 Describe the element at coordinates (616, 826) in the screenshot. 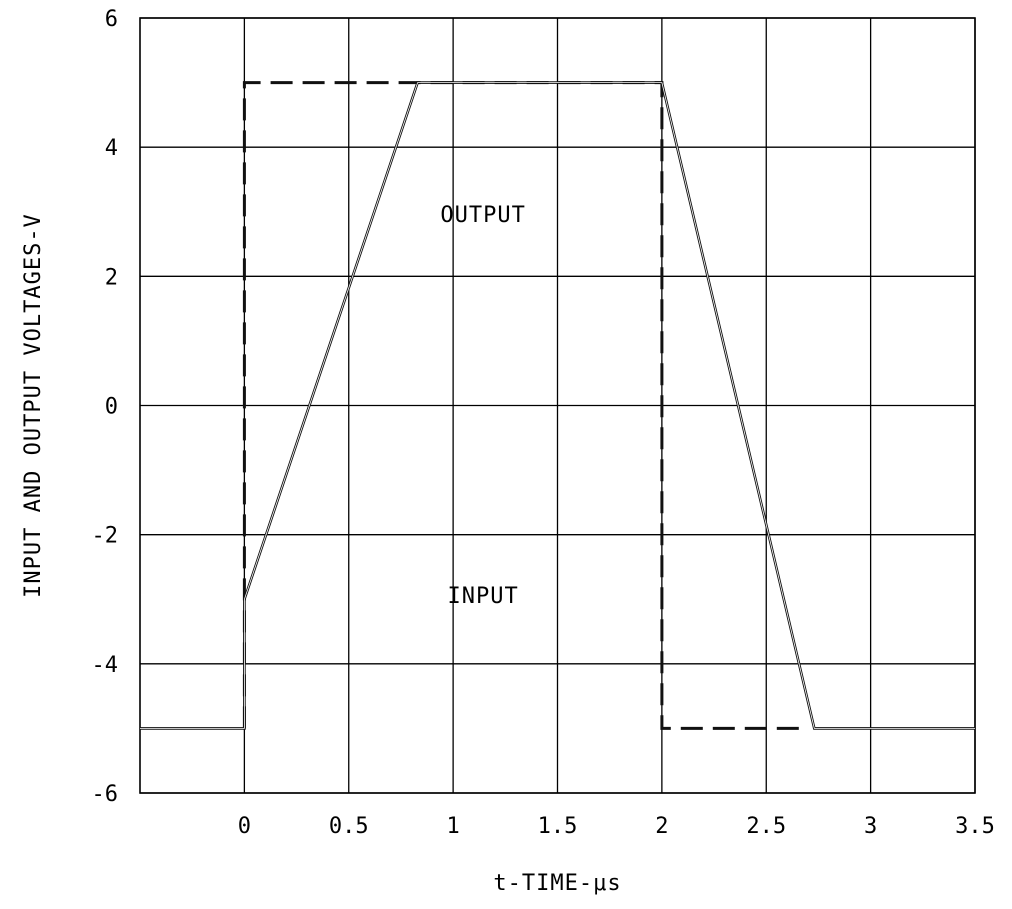

I see `x-tick-labels: 0 0.5 1 1.5 2 2.5 3 3.5` at that location.